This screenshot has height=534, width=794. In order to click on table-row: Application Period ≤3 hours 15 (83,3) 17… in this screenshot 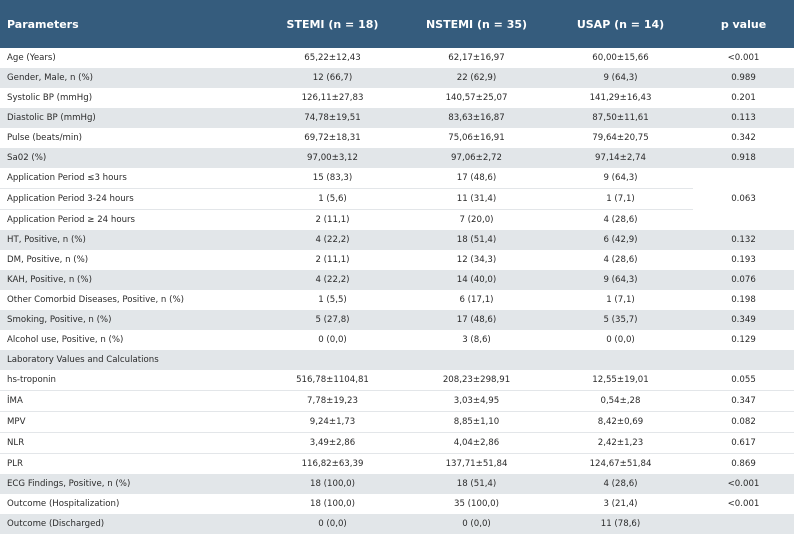, I will do `click(397, 199)`.